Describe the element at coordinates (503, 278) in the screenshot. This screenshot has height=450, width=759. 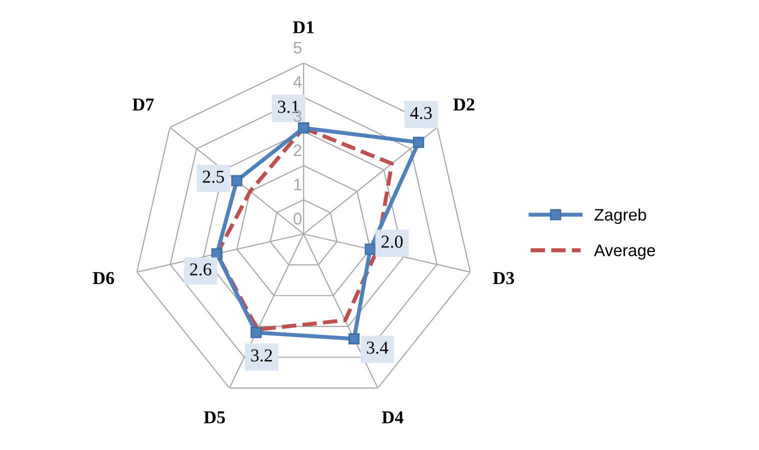
I see `spoke-label: D3` at that location.